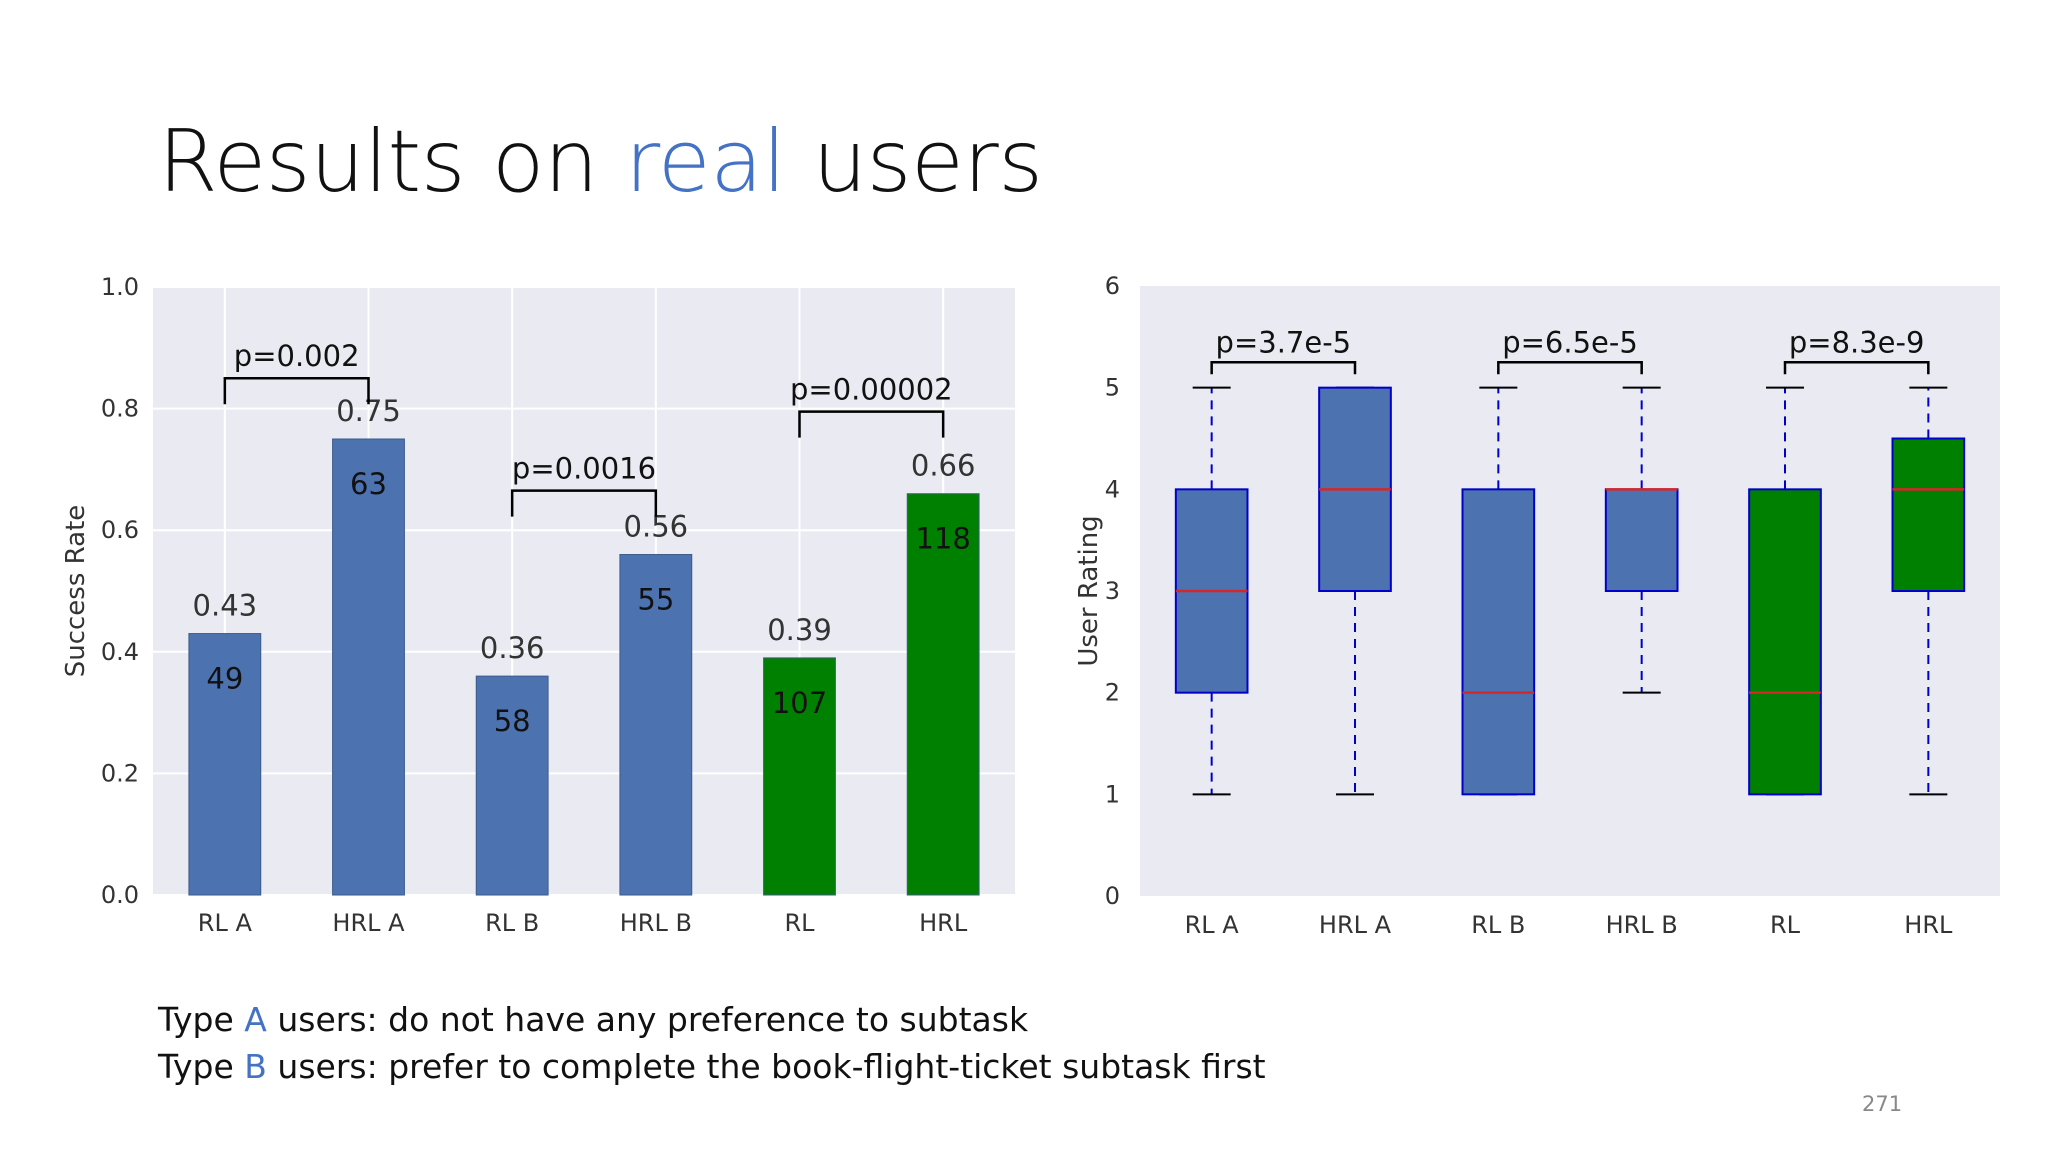 The image size is (2048, 1152). I want to click on p-value-label: p=0.0016, so click(584, 469).